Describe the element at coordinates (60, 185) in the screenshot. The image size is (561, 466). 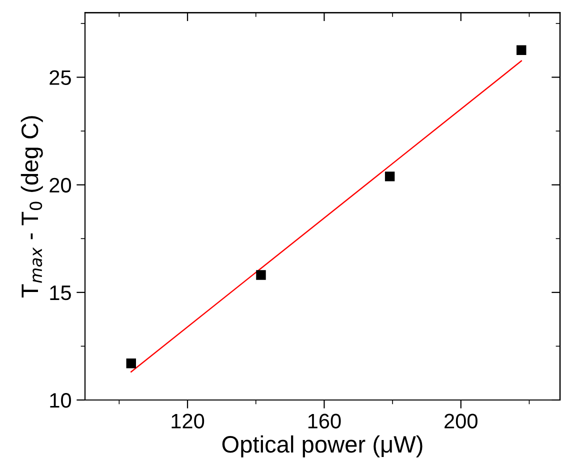
I see `y-tick-label: 20` at that location.